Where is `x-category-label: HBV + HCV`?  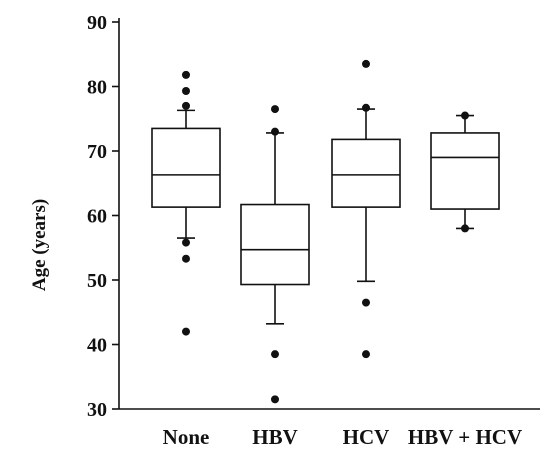 x-category-label: HBV + HCV is located at coordinates (465, 437).